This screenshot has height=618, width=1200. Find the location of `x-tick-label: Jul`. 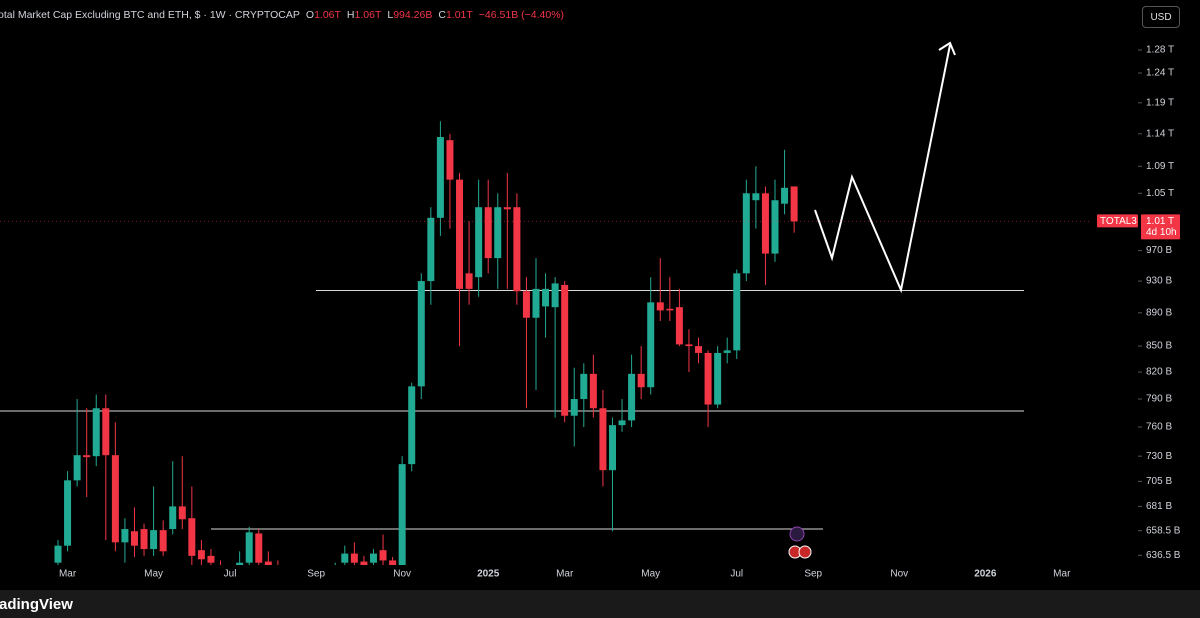

x-tick-label: Jul is located at coordinates (736, 574).